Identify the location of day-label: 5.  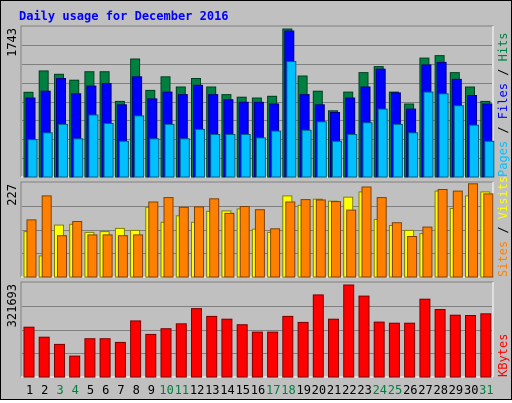
(90, 390).